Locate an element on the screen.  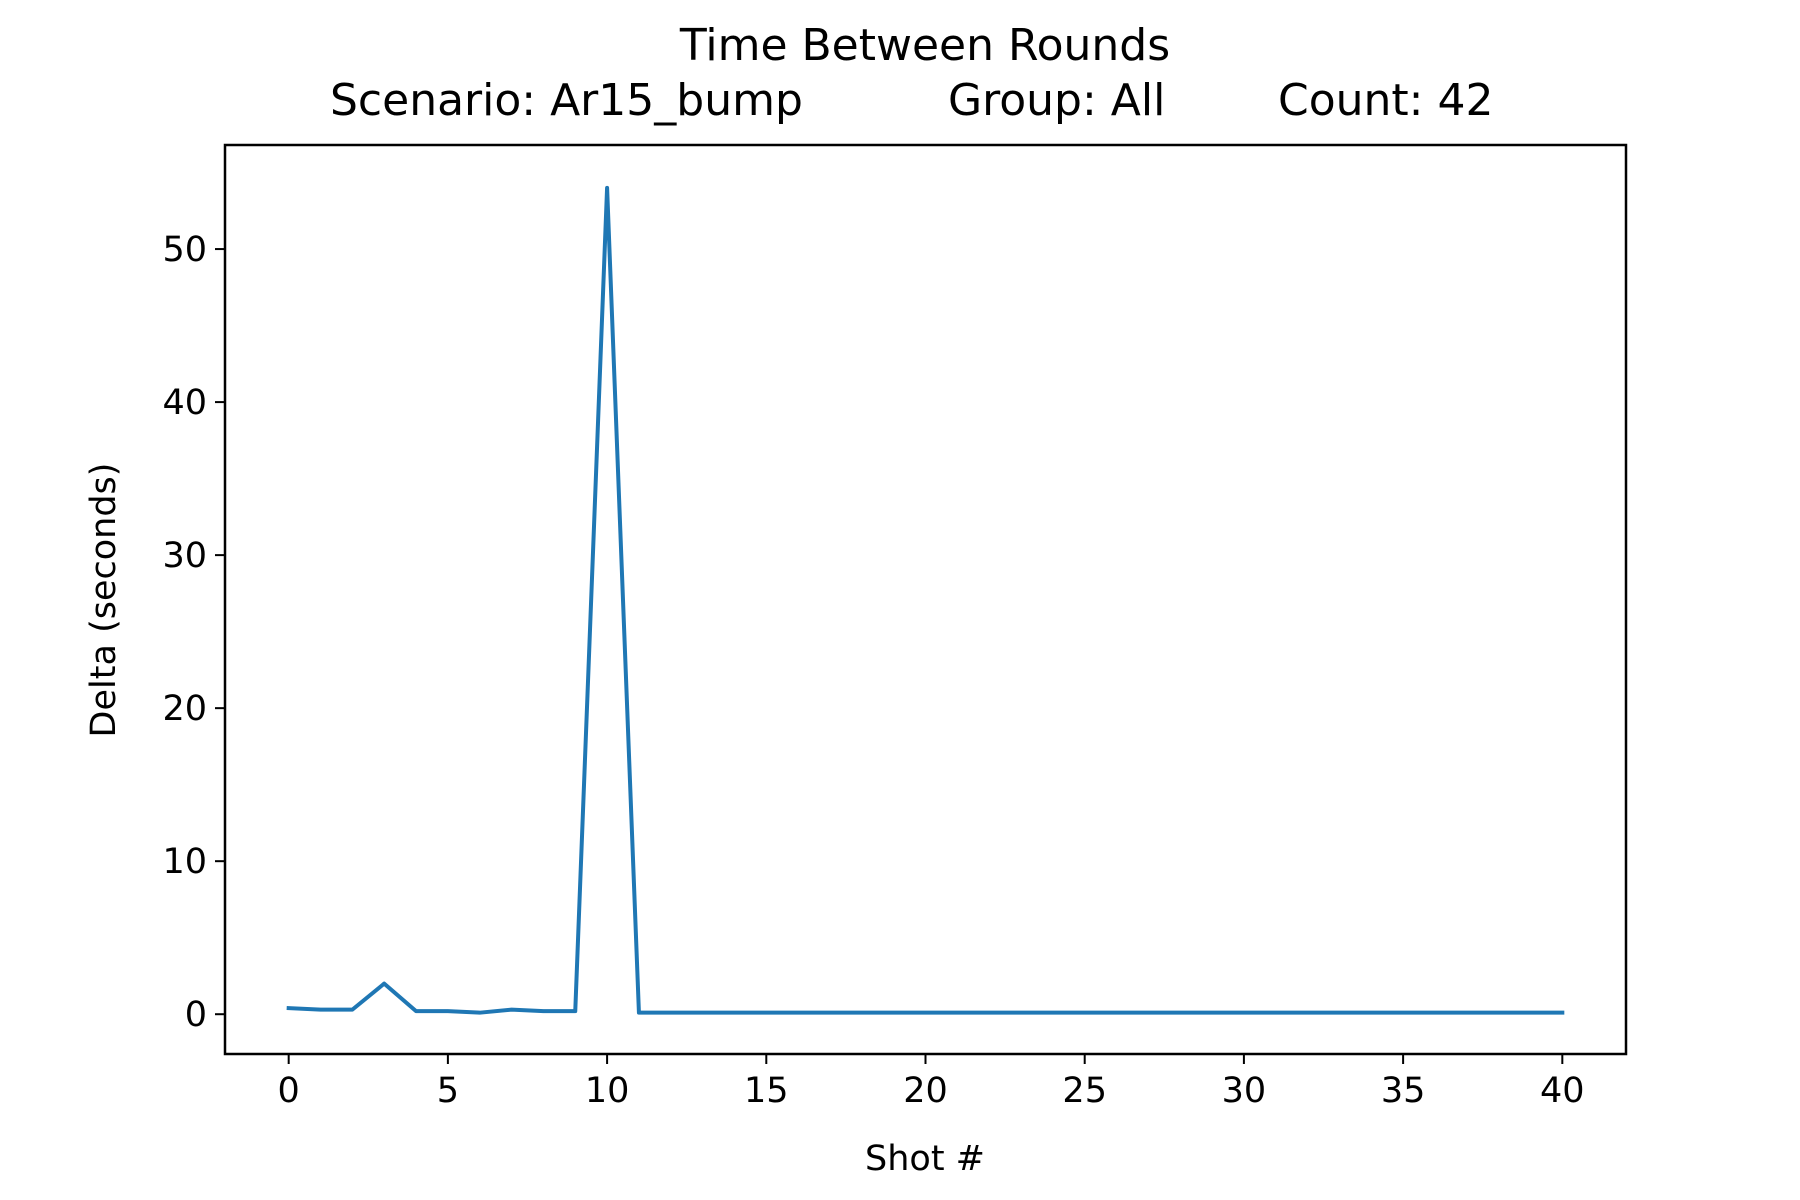
chart-title: Time Between Rounds is located at coordinates (924, 45).